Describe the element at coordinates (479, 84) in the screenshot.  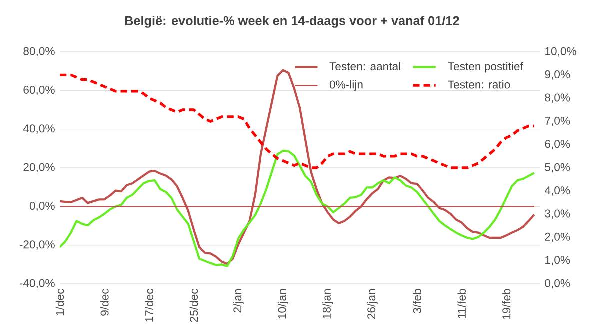
I see `legend-label: Testen: ratio` at that location.